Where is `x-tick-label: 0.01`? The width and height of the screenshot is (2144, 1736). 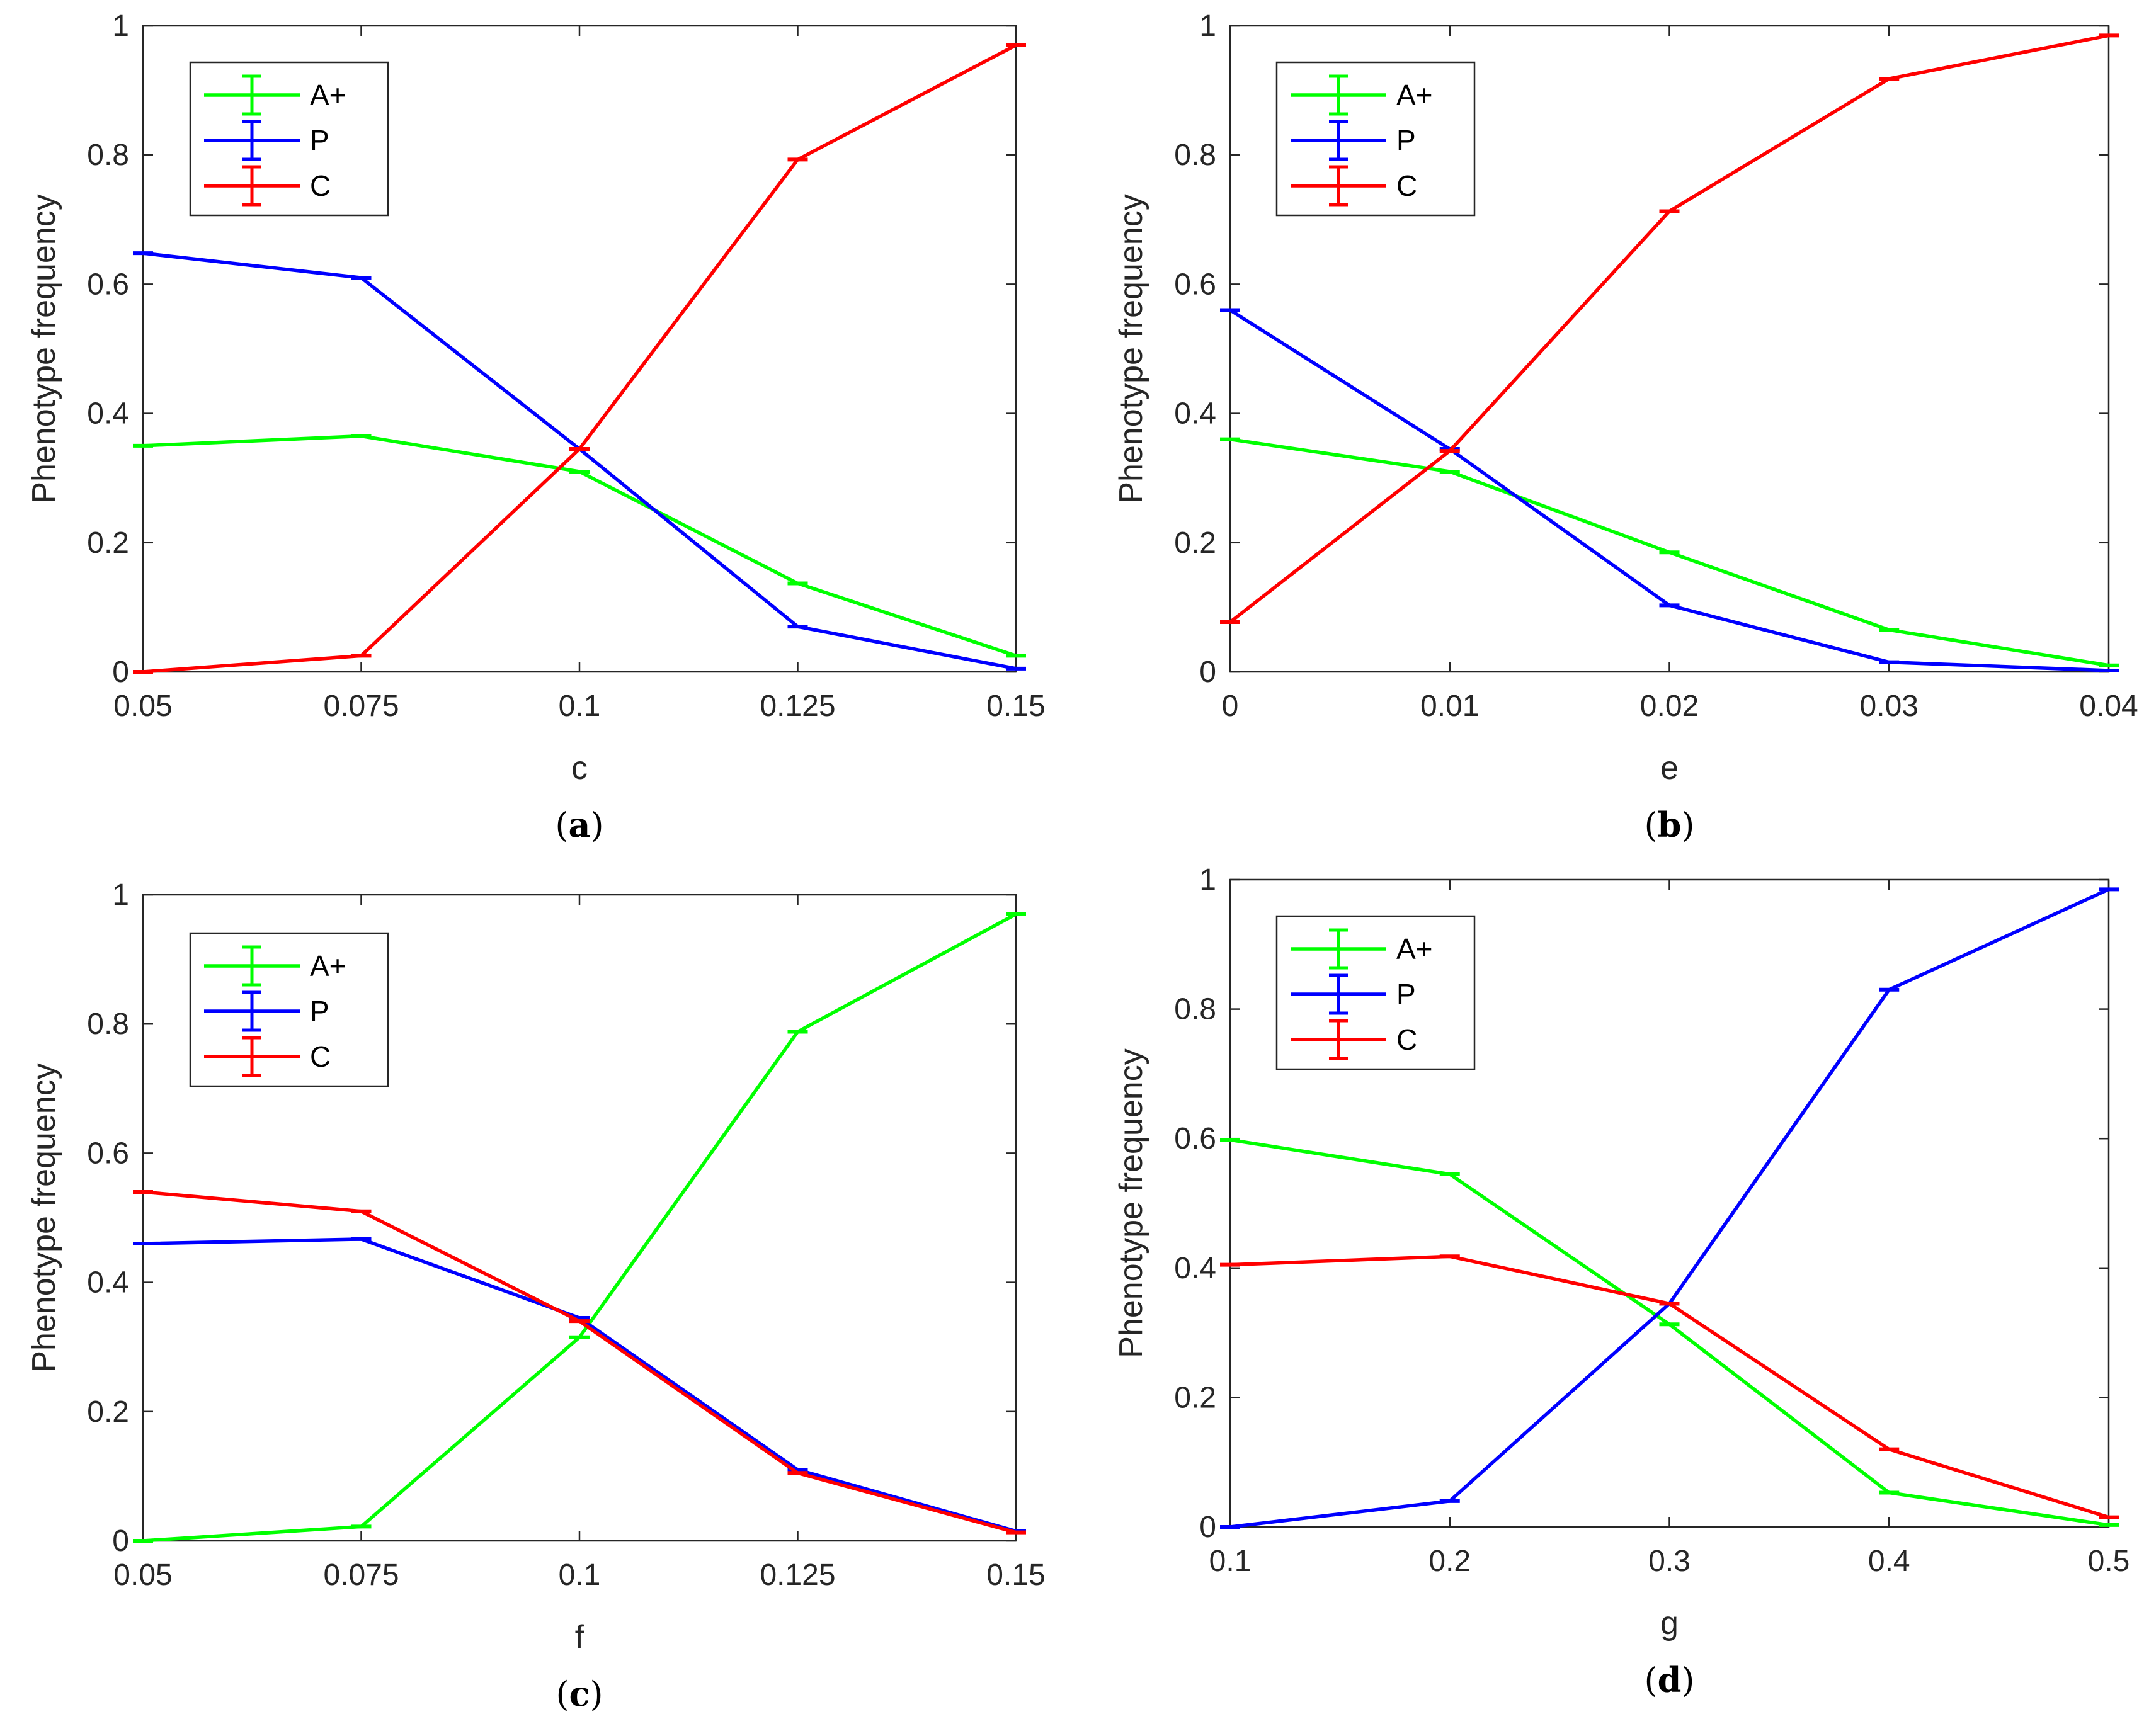
x-tick-label: 0.01 is located at coordinates (1449, 706).